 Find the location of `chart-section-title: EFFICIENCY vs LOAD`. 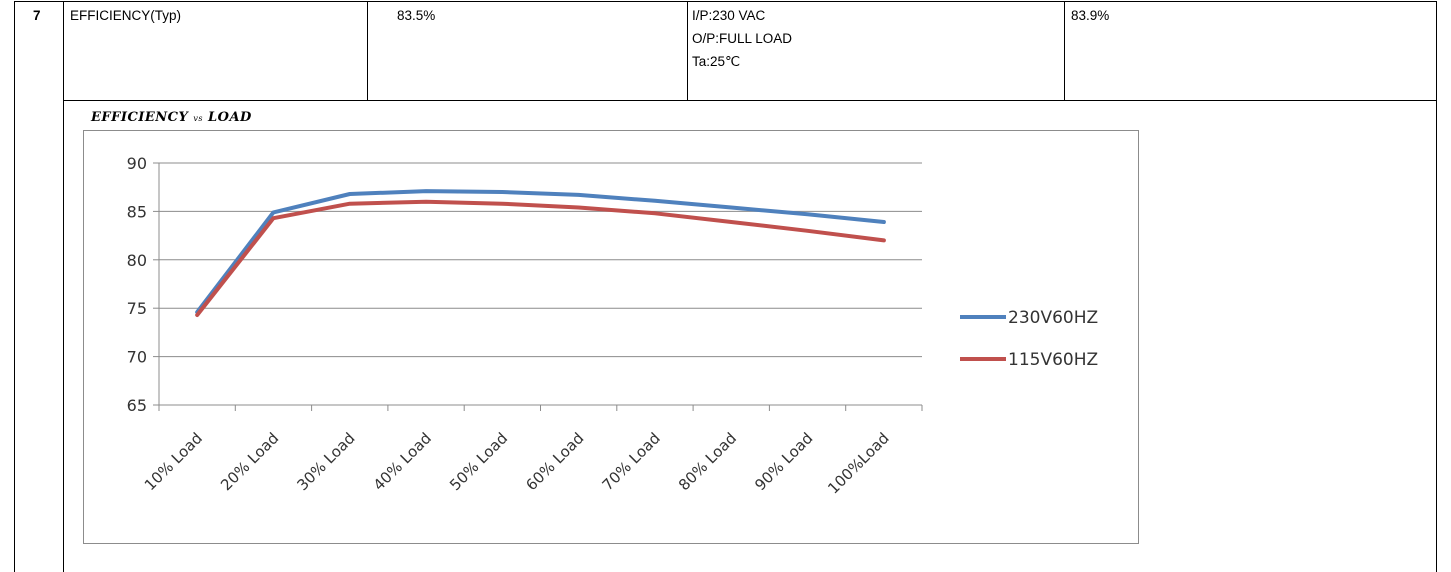

chart-section-title: EFFICIENCY vs LOAD is located at coordinates (171, 117).